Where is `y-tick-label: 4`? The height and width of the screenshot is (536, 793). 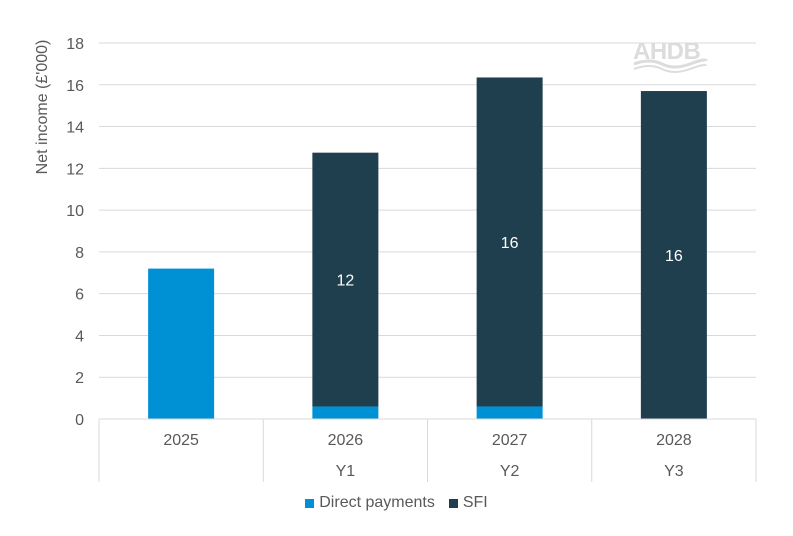
y-tick-label: 4 is located at coordinates (79, 336).